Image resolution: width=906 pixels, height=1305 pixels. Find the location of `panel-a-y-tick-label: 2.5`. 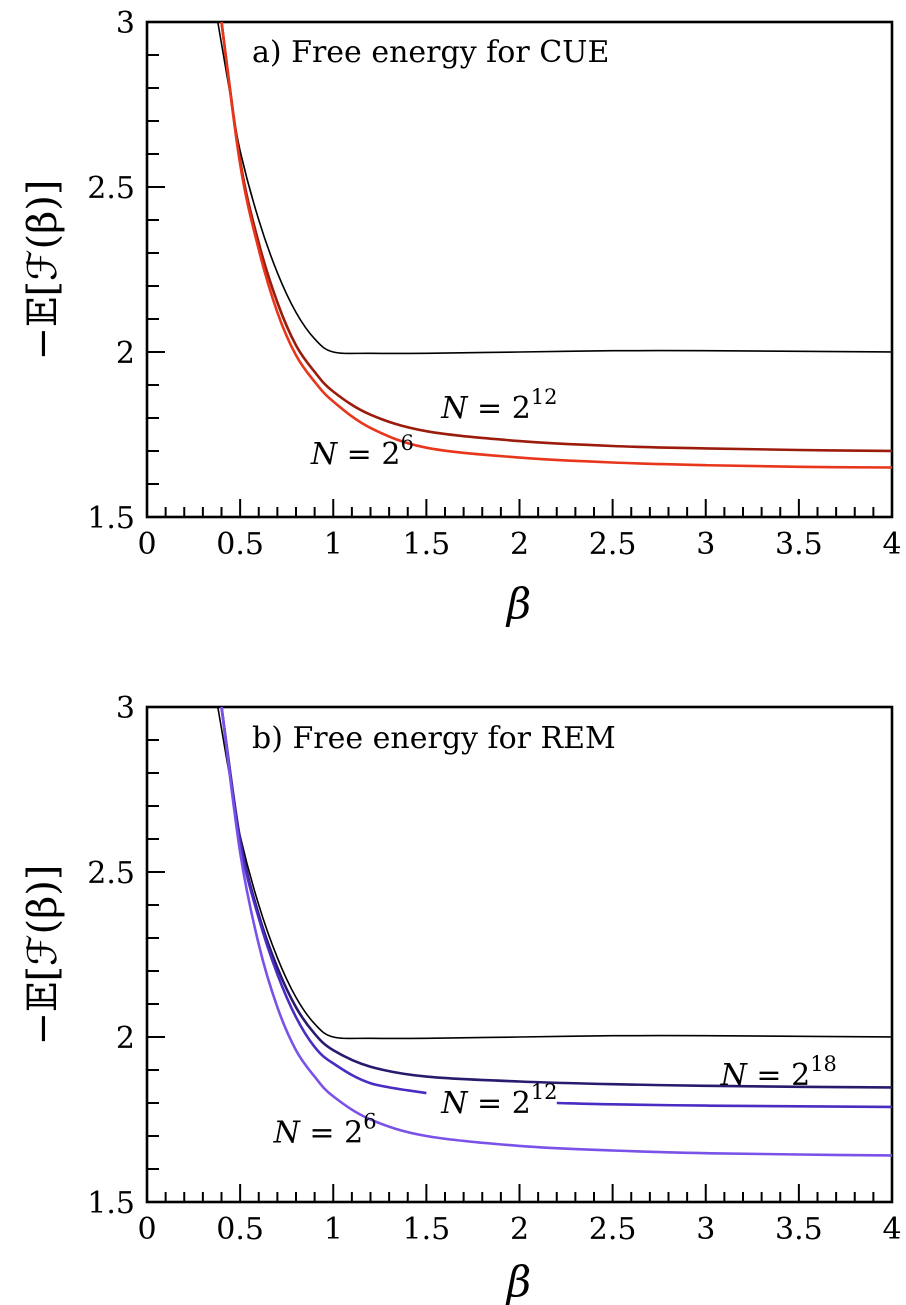

panel-a-y-tick-label: 2.5 is located at coordinates (111, 188).